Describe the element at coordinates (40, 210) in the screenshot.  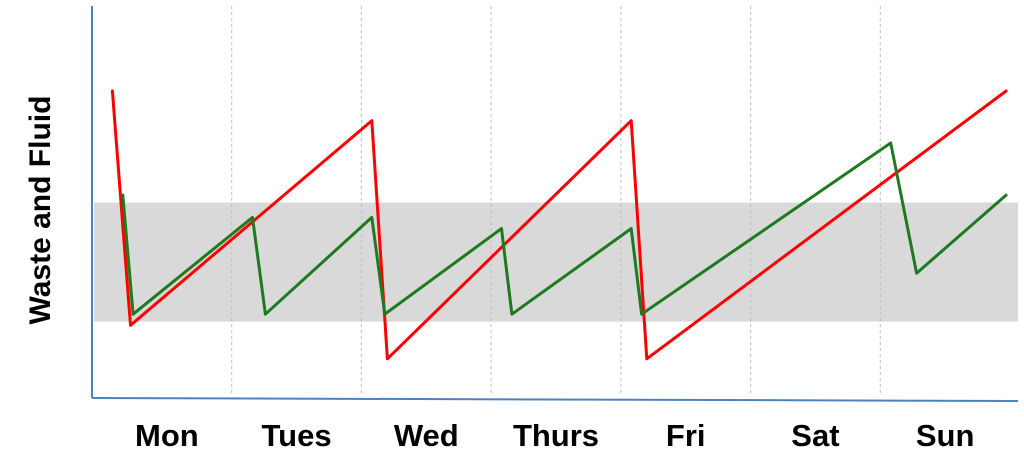
I see `y-axis-label: Waste and Fluid` at that location.